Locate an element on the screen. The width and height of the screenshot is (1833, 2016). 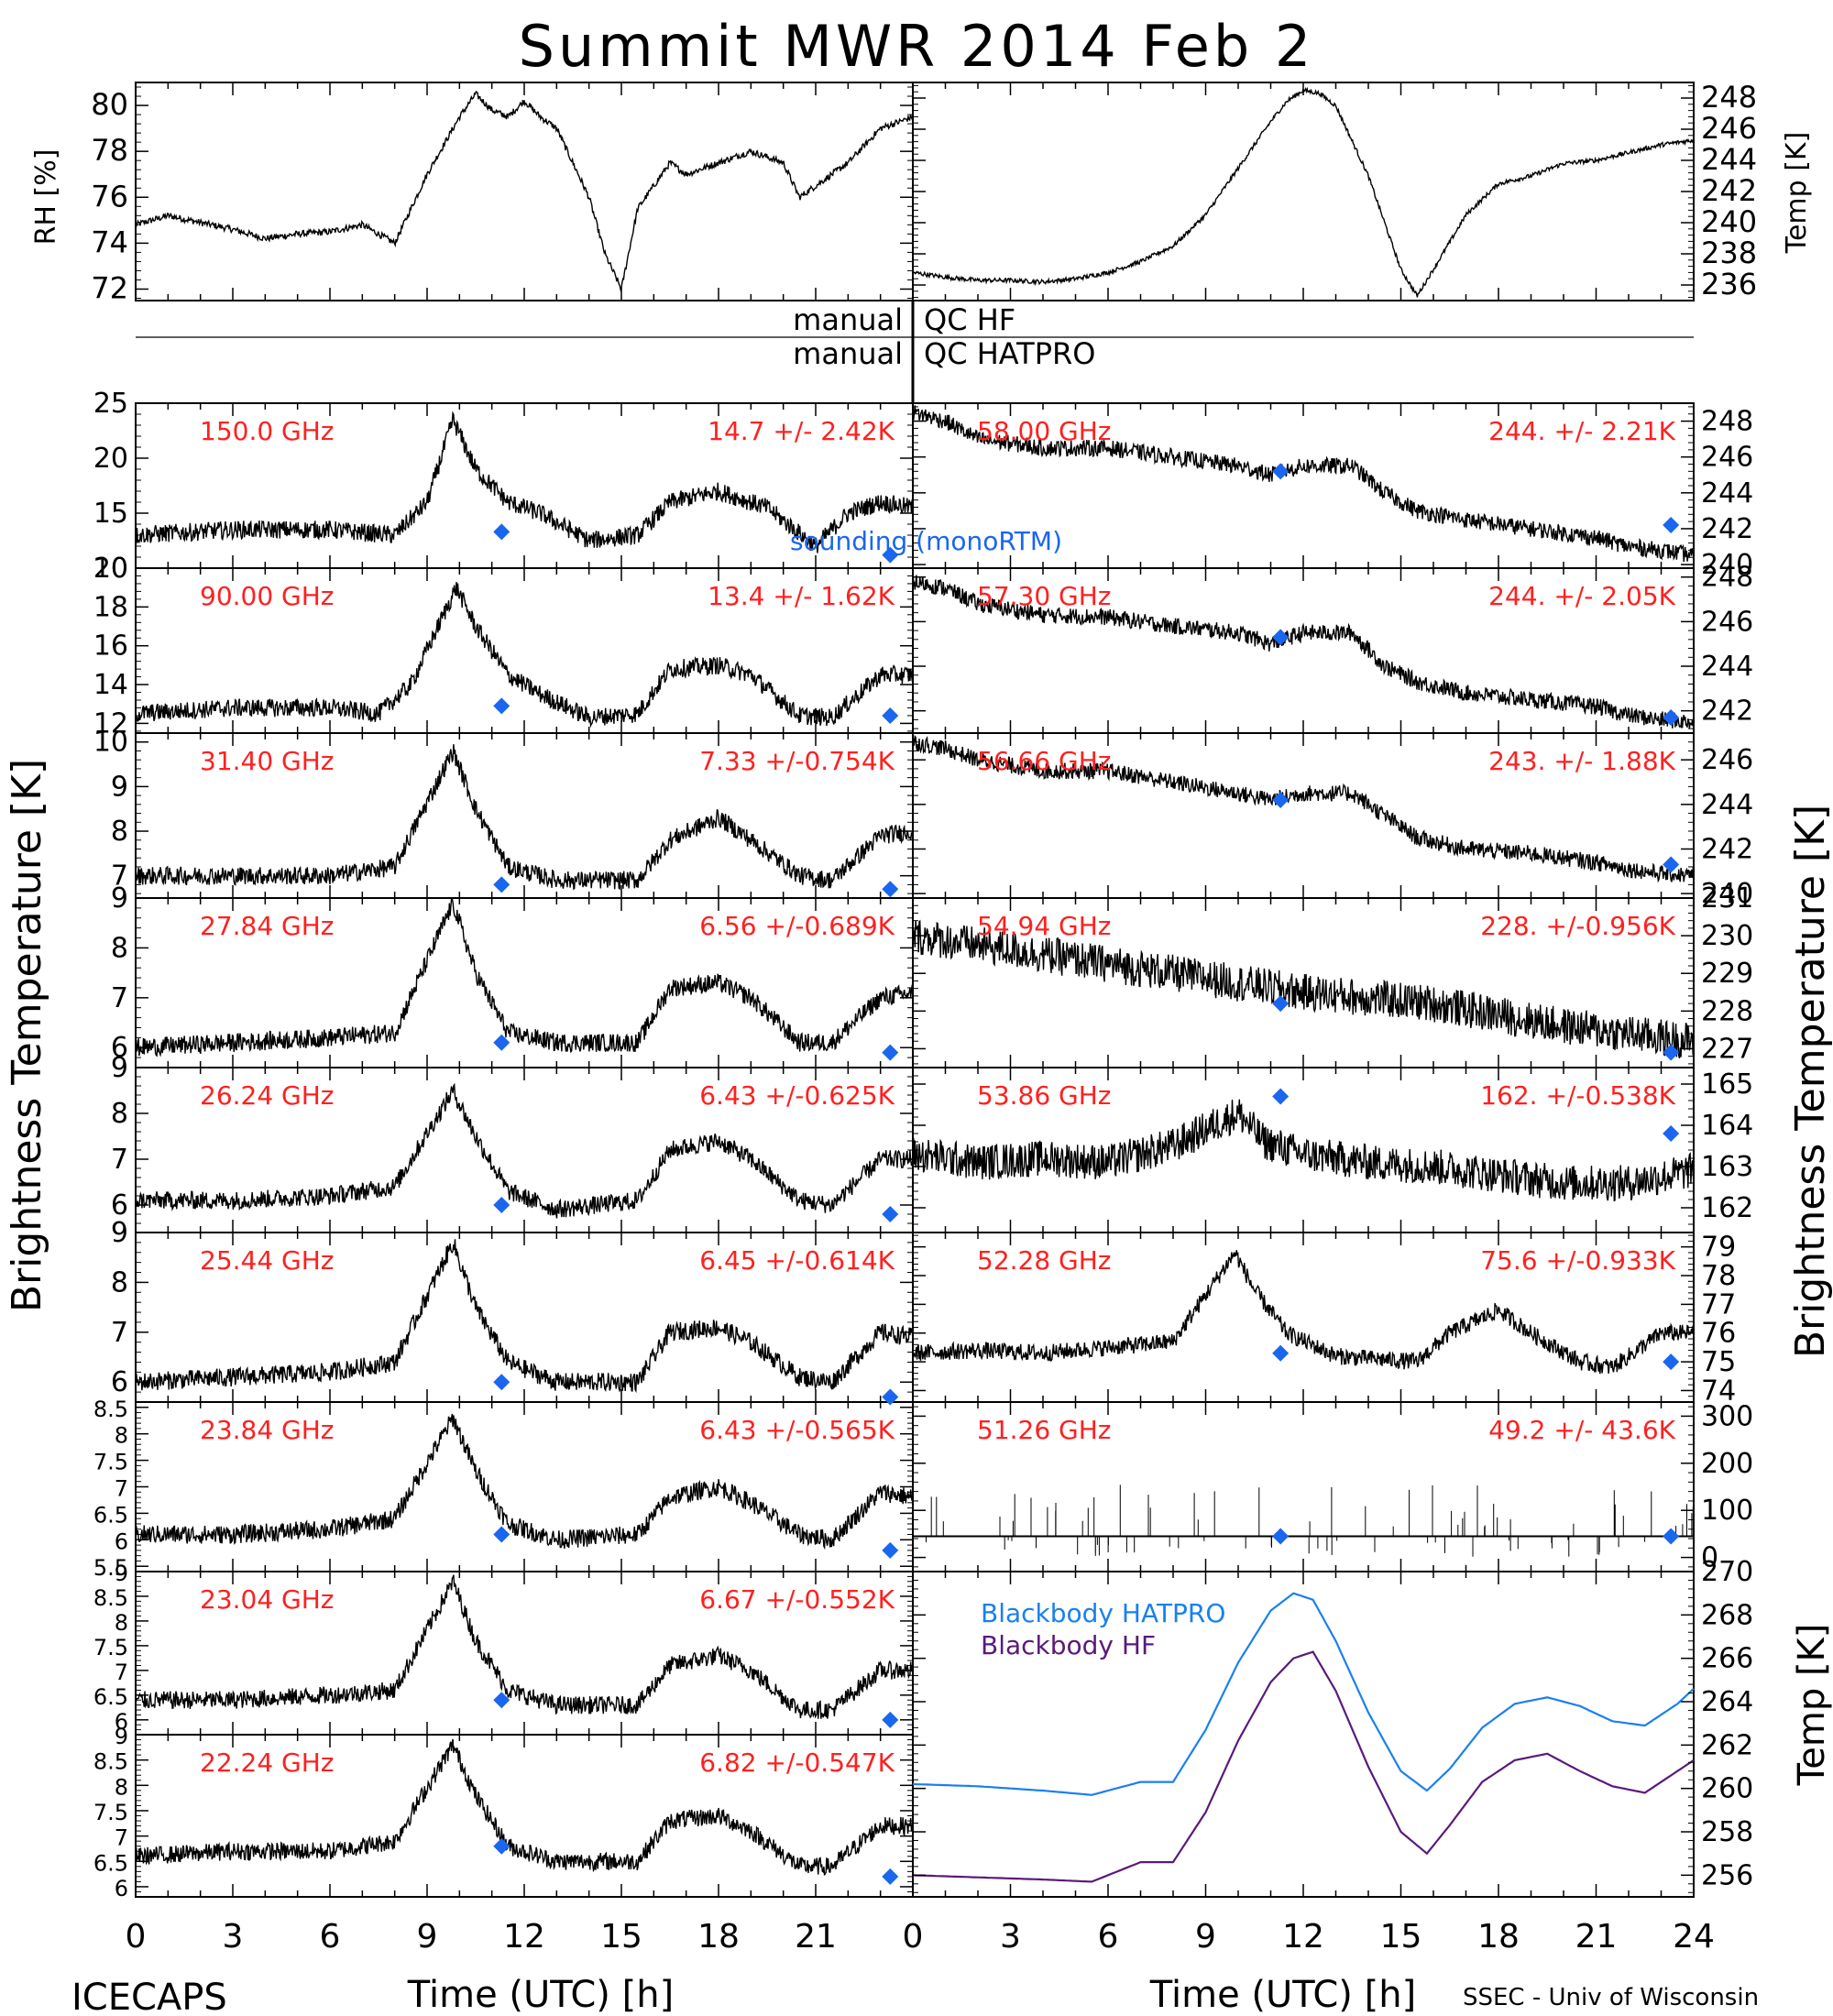
channel-label: 54.94 GHz is located at coordinates (1044, 926).